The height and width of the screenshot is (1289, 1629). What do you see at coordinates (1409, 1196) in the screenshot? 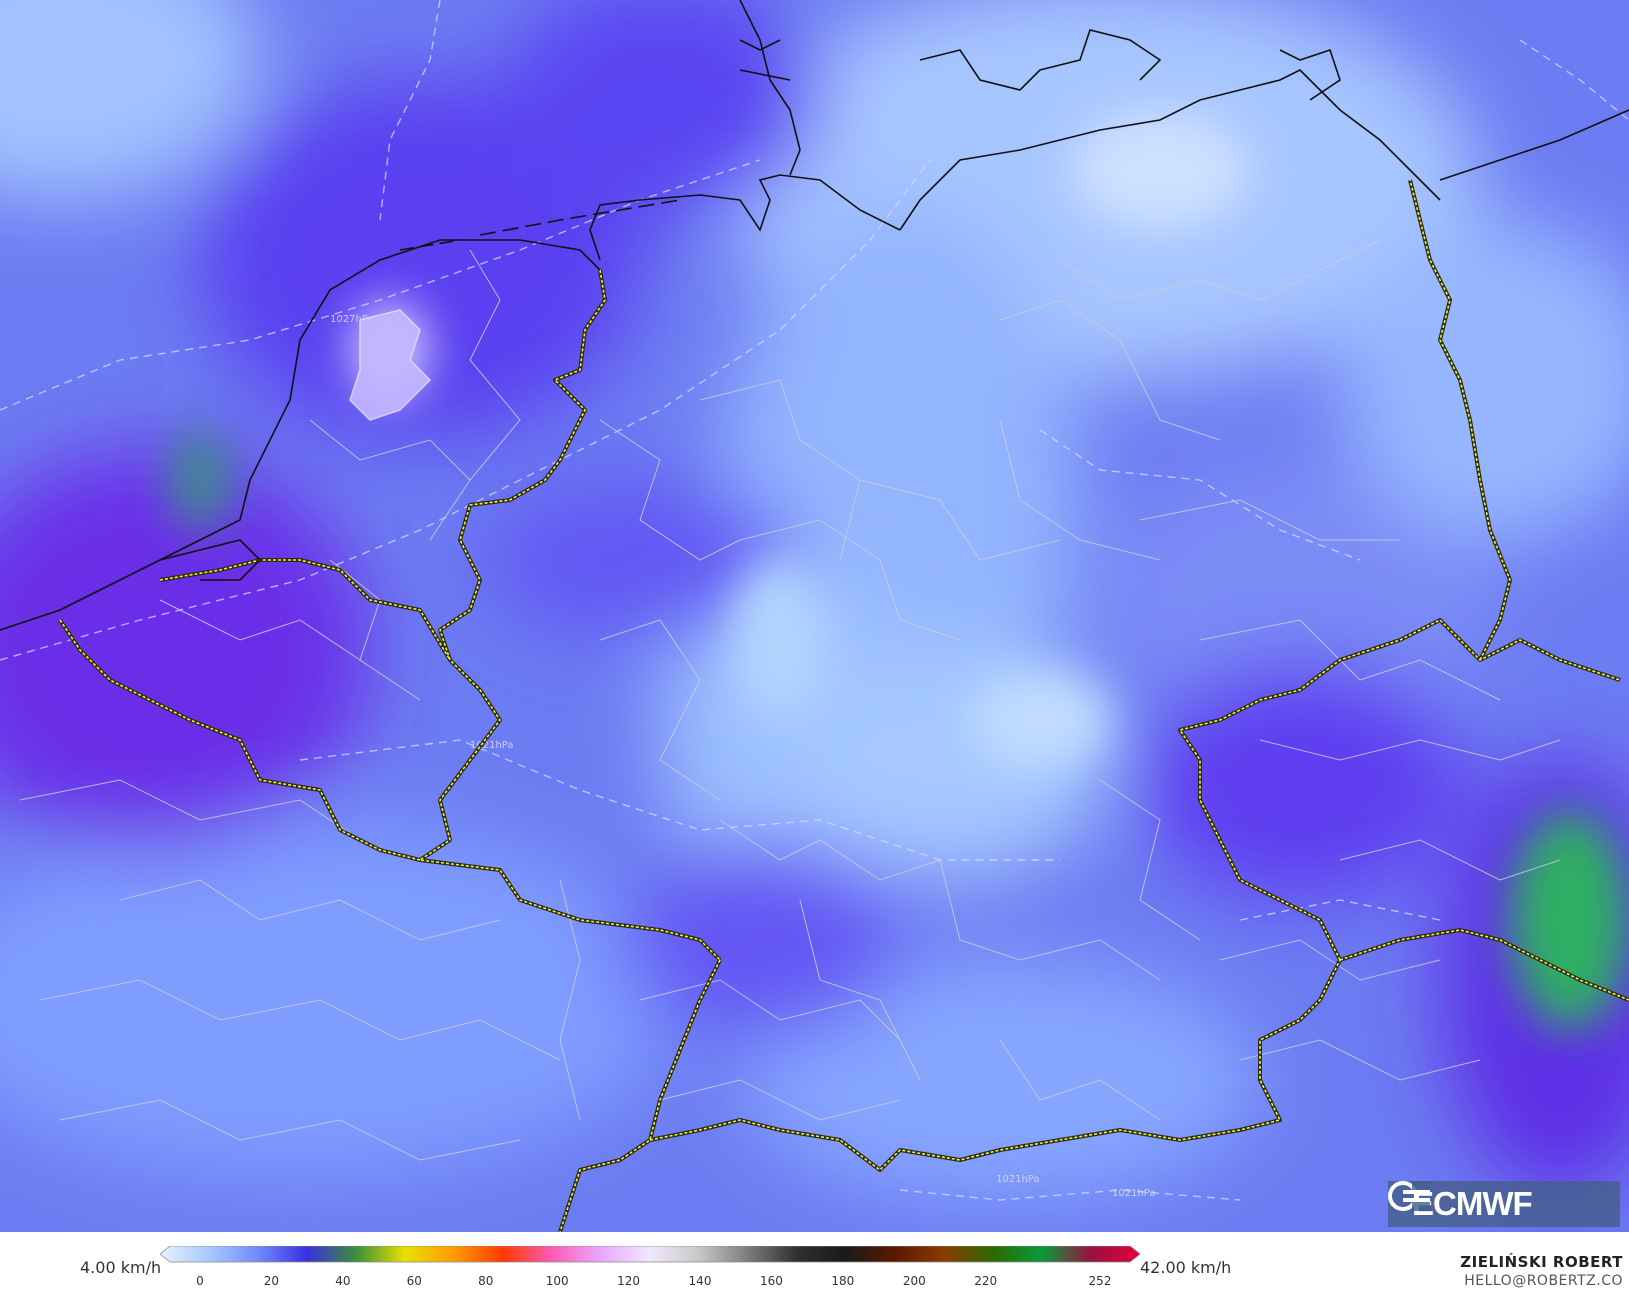
I see `ecmwf-logo-icon` at bounding box center [1409, 1196].